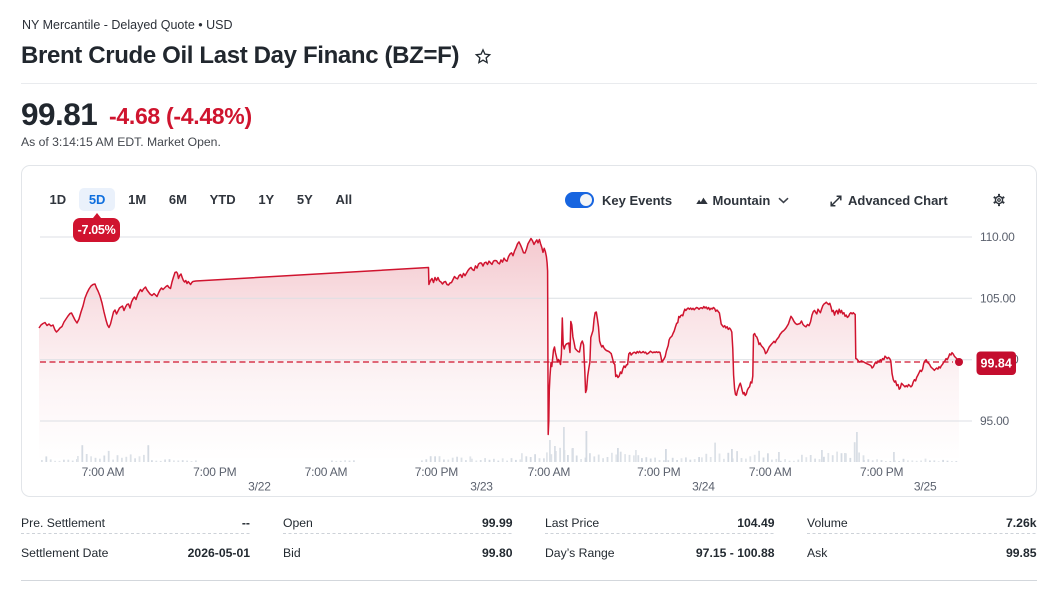 The image size is (1054, 595). What do you see at coordinates (259, 487) in the screenshot?
I see `svg-text: 3/22` at bounding box center [259, 487].